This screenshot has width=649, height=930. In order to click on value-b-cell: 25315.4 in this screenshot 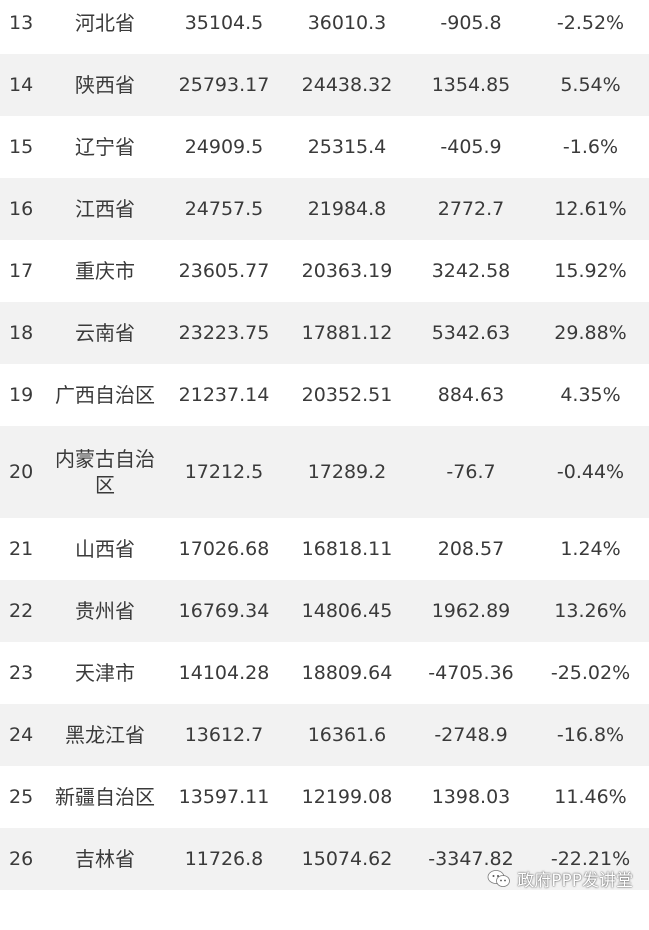, I will do `click(347, 147)`.